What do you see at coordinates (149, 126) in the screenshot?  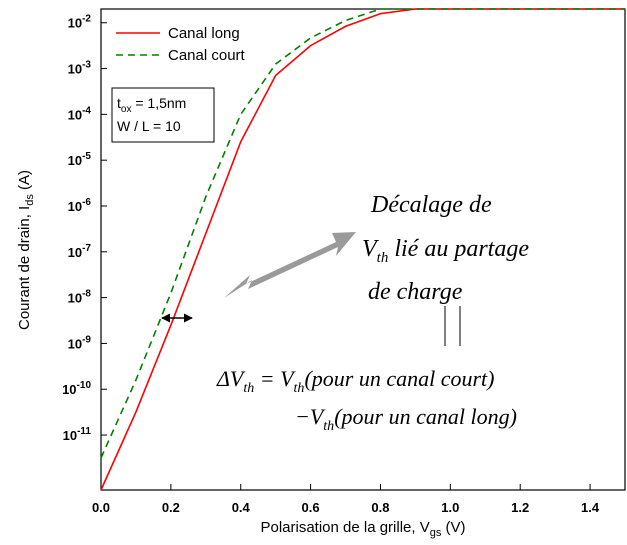 I see `wl-label: W / L = 10` at bounding box center [149, 126].